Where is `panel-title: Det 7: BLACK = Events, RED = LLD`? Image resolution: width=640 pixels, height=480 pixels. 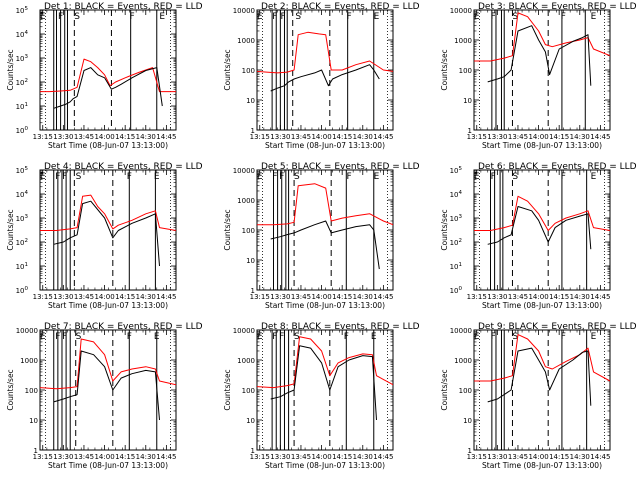
panel-title: Det 7: BLACK = Events, RED = LLD is located at coordinates (123, 327).